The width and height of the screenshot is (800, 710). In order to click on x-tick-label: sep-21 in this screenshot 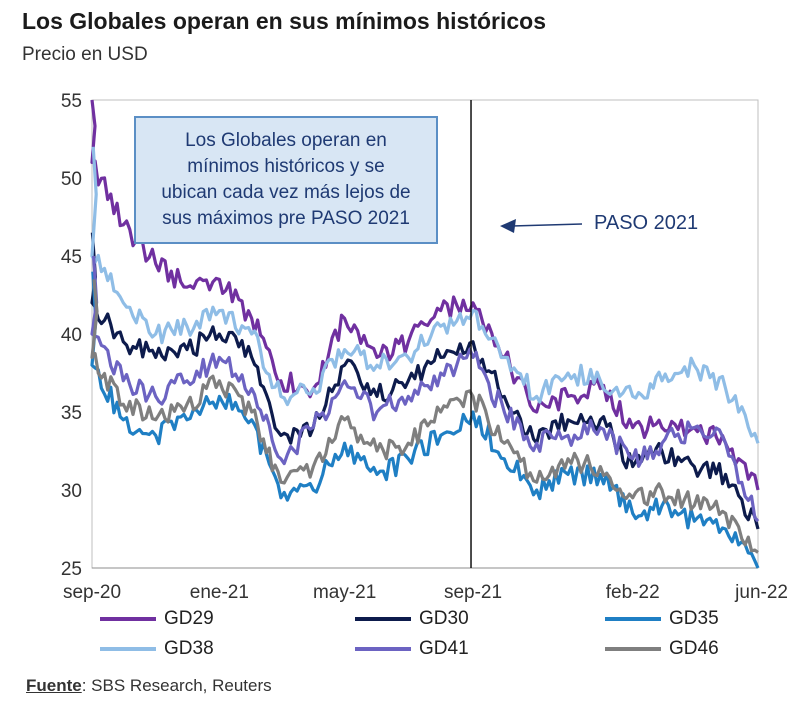, I will do `click(473, 592)`.